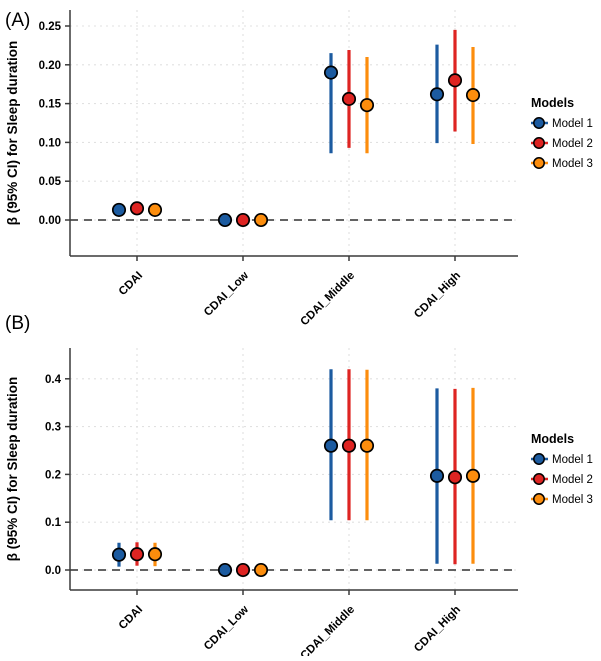  What do you see at coordinates (50, 143) in the screenshot?
I see `y-tick-label: 0.10` at bounding box center [50, 143].